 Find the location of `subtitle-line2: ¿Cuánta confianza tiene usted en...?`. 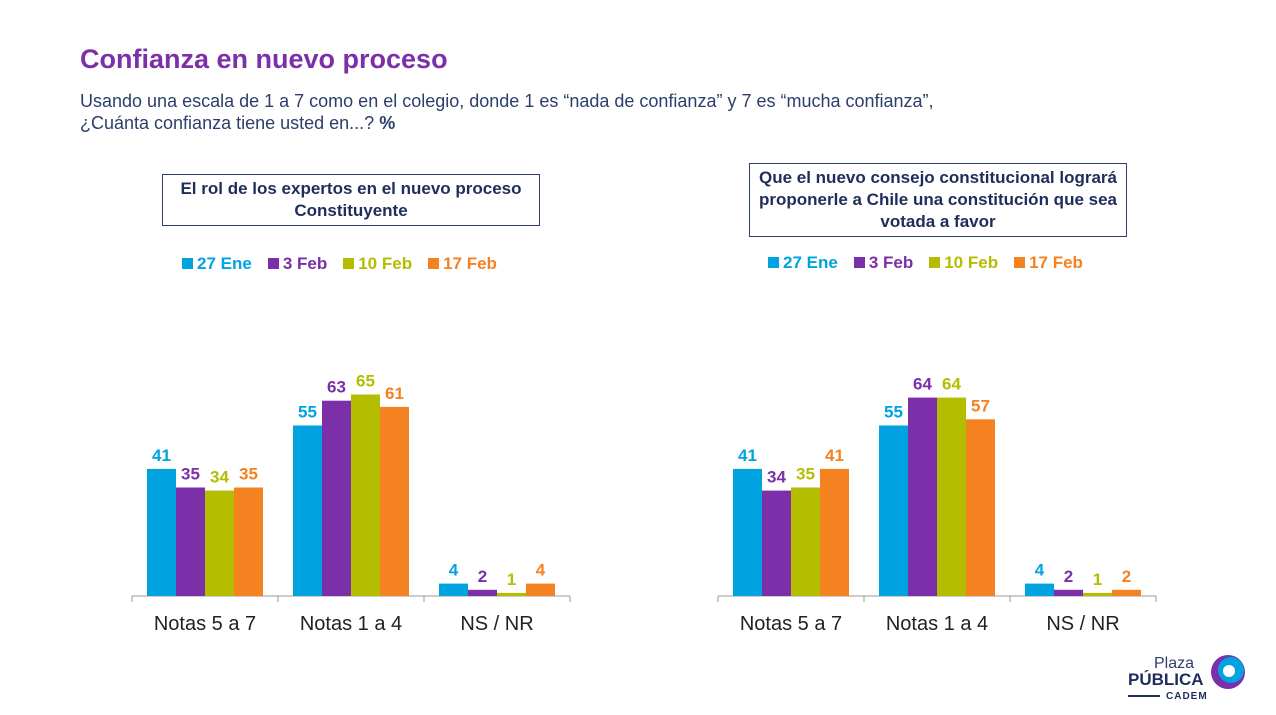

subtitle-line2: ¿Cuánta confianza tiene usted en...? is located at coordinates (227, 123).